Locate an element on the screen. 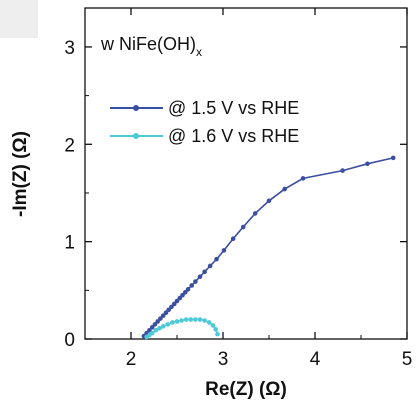 This screenshot has width=418, height=412. y-axis-label: -Im(Z) (Ω) is located at coordinates (20, 174).